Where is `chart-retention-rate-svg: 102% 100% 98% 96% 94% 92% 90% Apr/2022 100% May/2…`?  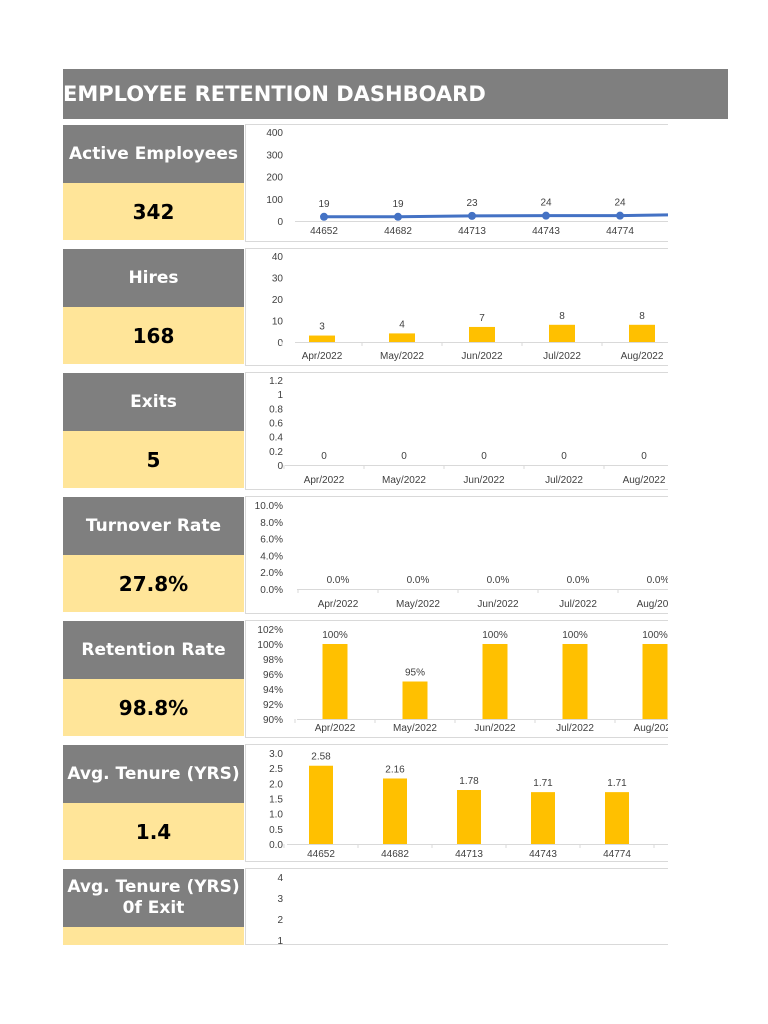
chart-retention-rate-svg: 102% 100% 98% 96% 94% 92% 90% Apr/2022 100% May/2… is located at coordinates (456, 679).